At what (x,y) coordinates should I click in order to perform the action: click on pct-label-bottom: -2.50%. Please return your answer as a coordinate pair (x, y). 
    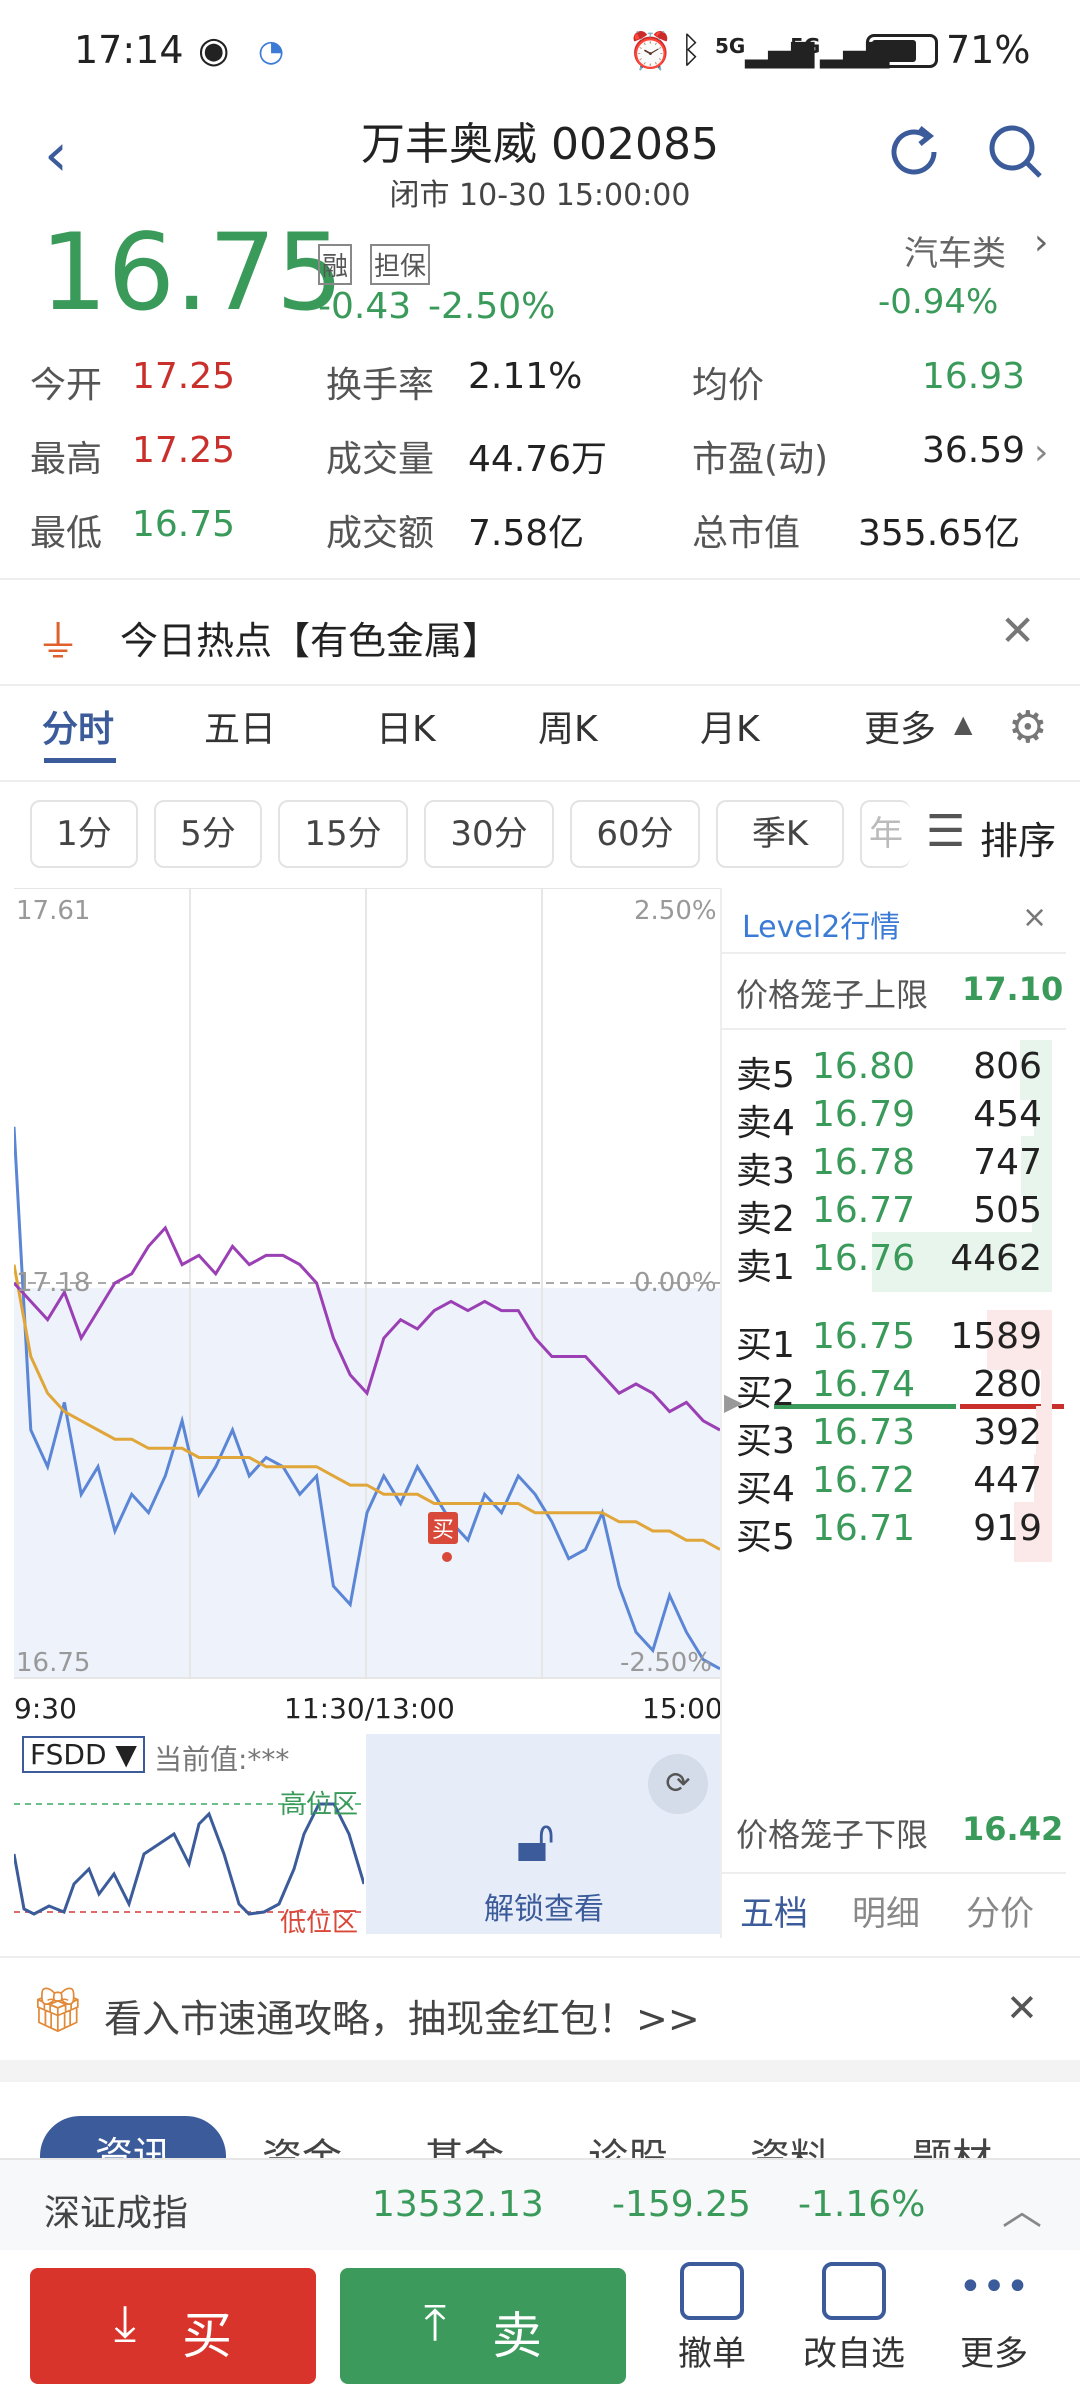
    Looking at the image, I should click on (666, 1663).